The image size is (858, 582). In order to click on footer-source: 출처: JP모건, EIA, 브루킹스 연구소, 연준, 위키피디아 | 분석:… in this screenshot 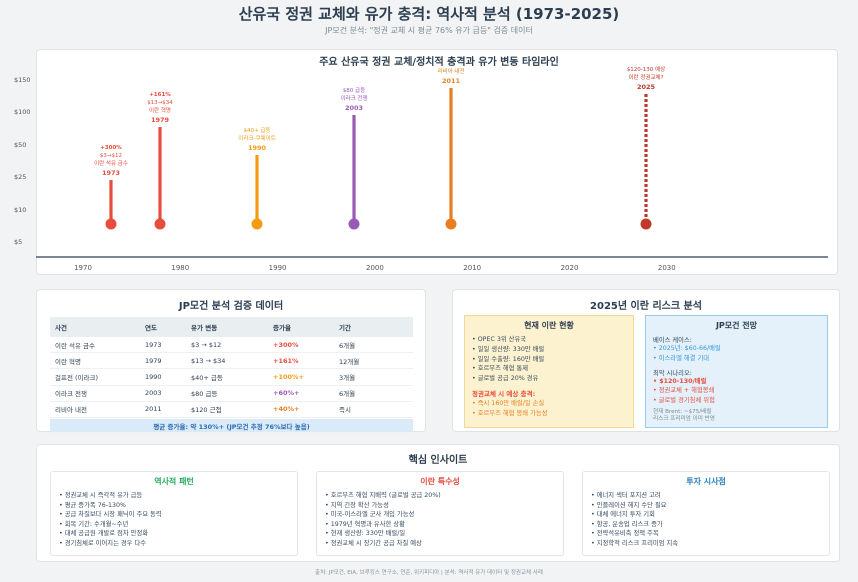, I will do `click(429, 573)`.